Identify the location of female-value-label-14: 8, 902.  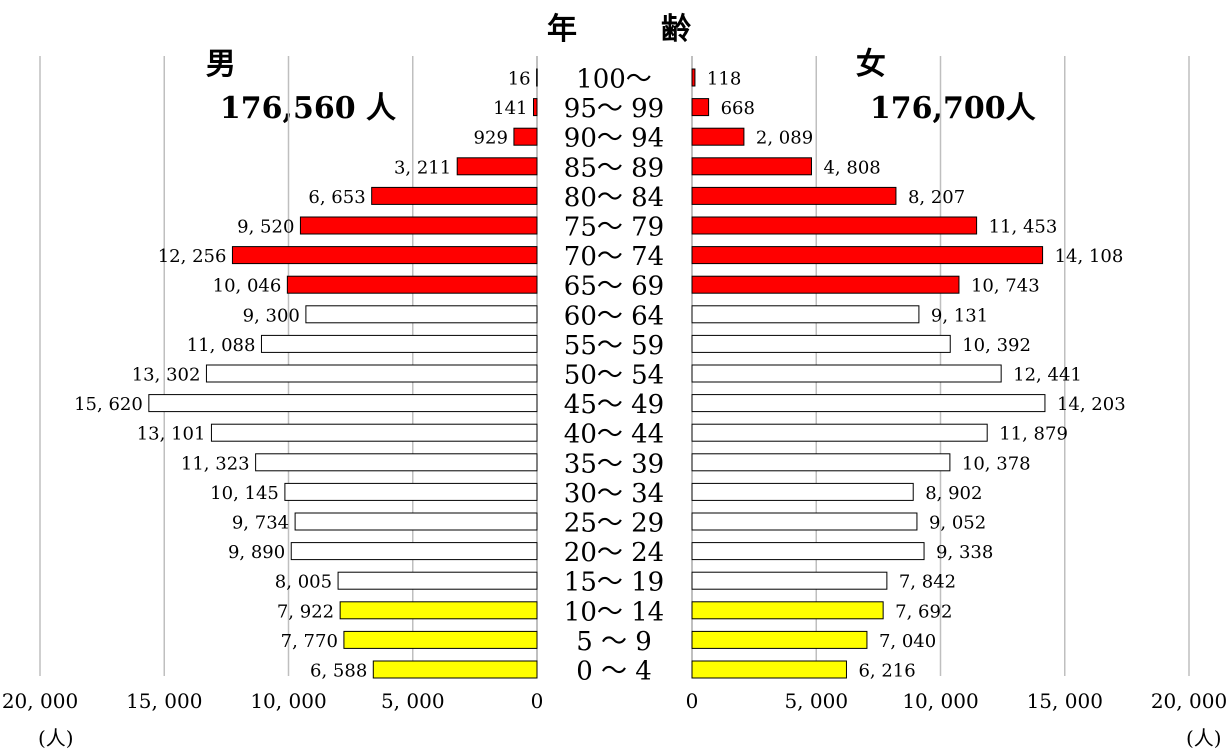
(953, 493).